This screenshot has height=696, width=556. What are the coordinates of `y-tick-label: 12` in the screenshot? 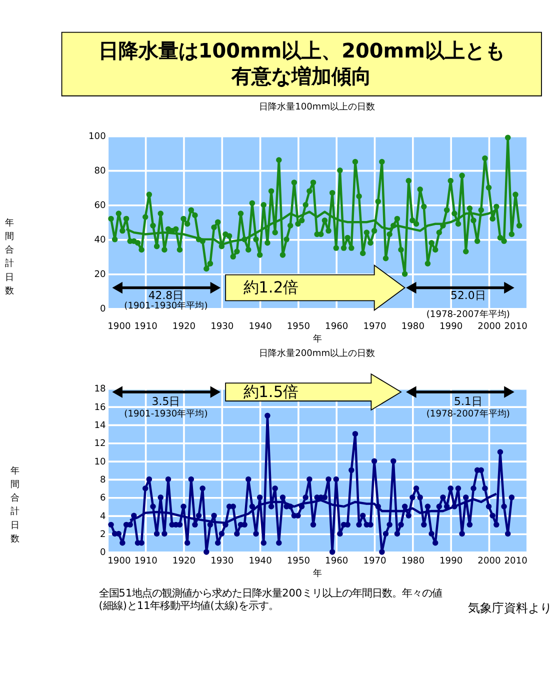 It's located at (100, 444).